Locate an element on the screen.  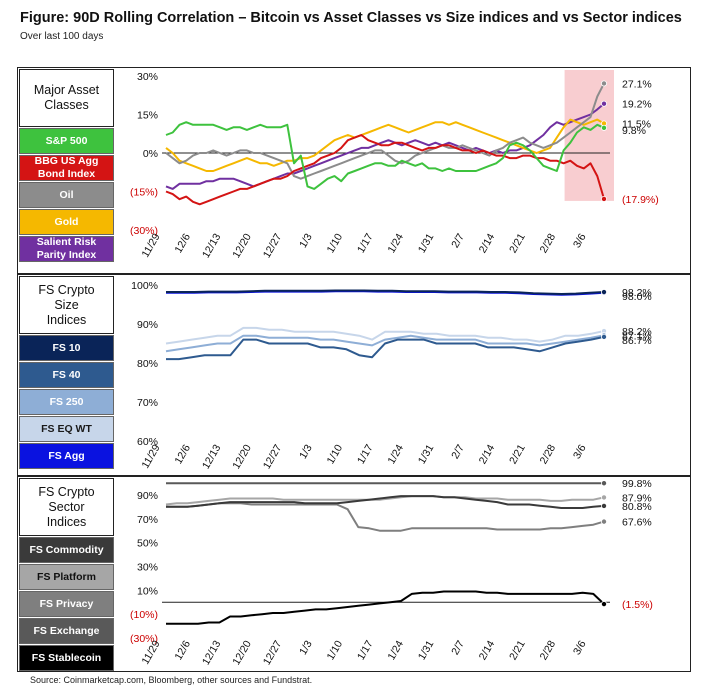
legend-item-fs-exchange: FS Exchange is located at coordinates (66, 631).